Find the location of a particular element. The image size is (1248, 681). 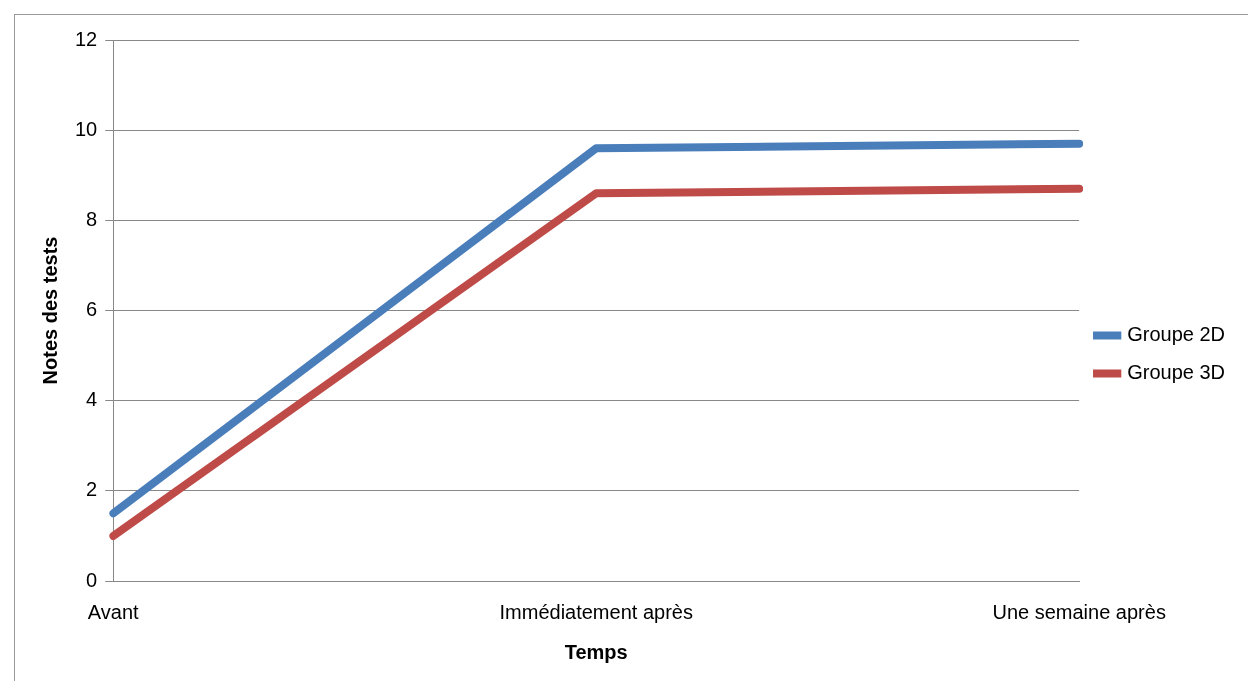

x-tick-label: Avant is located at coordinates (113, 611).